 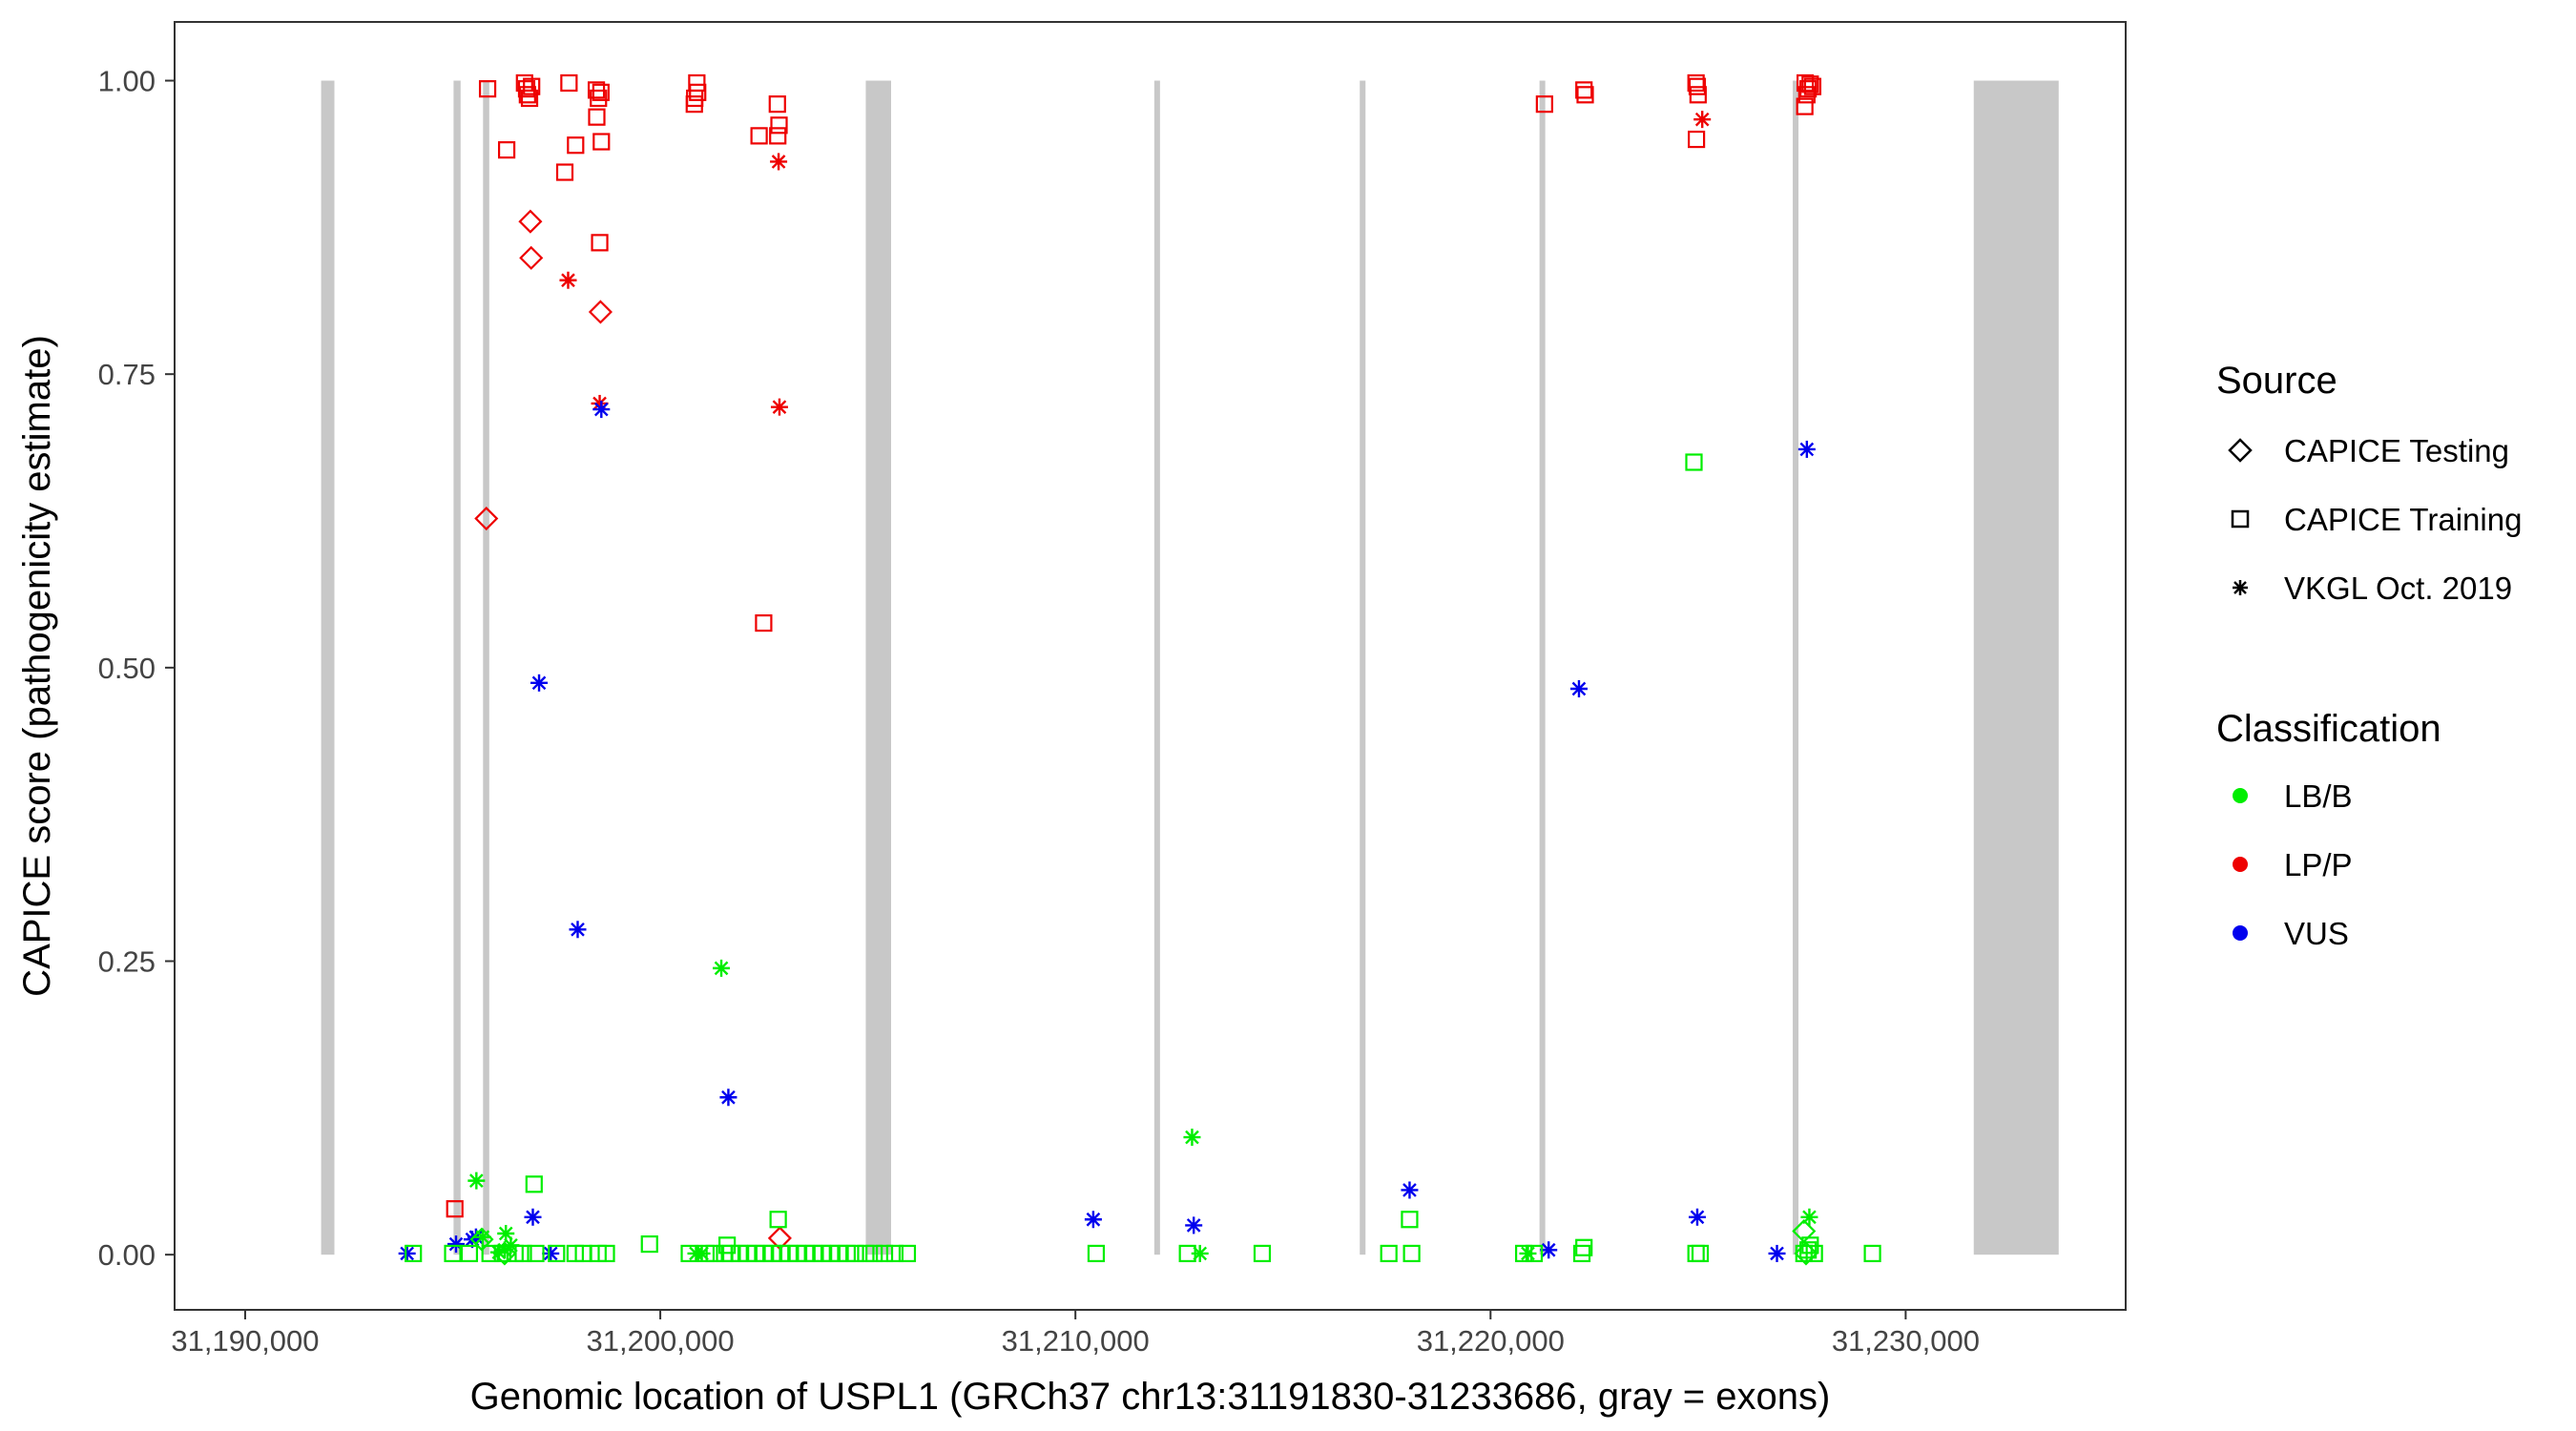 What do you see at coordinates (2276, 381) in the screenshot?
I see `legend-source-title: Source` at bounding box center [2276, 381].